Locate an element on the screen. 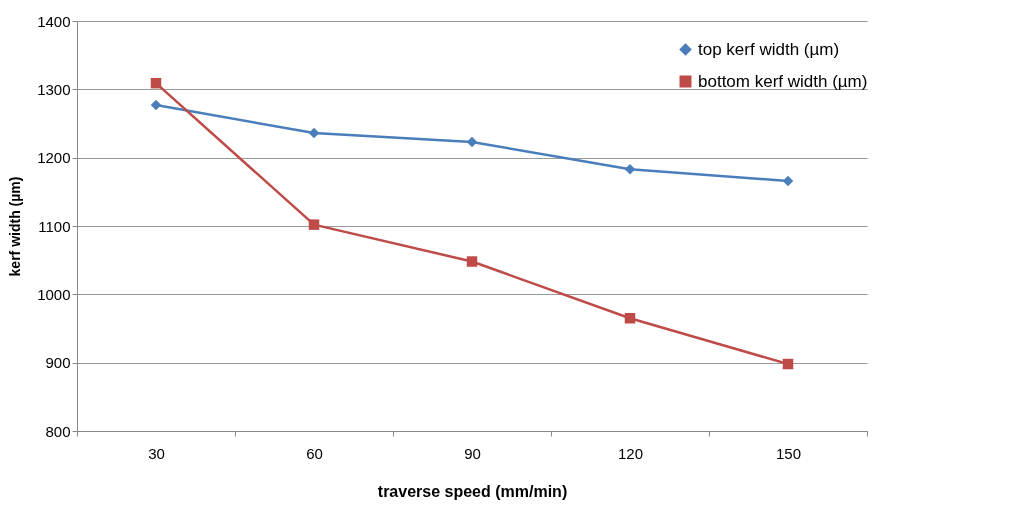 The image size is (1015, 519). x-tick-label: 30 is located at coordinates (156, 453).